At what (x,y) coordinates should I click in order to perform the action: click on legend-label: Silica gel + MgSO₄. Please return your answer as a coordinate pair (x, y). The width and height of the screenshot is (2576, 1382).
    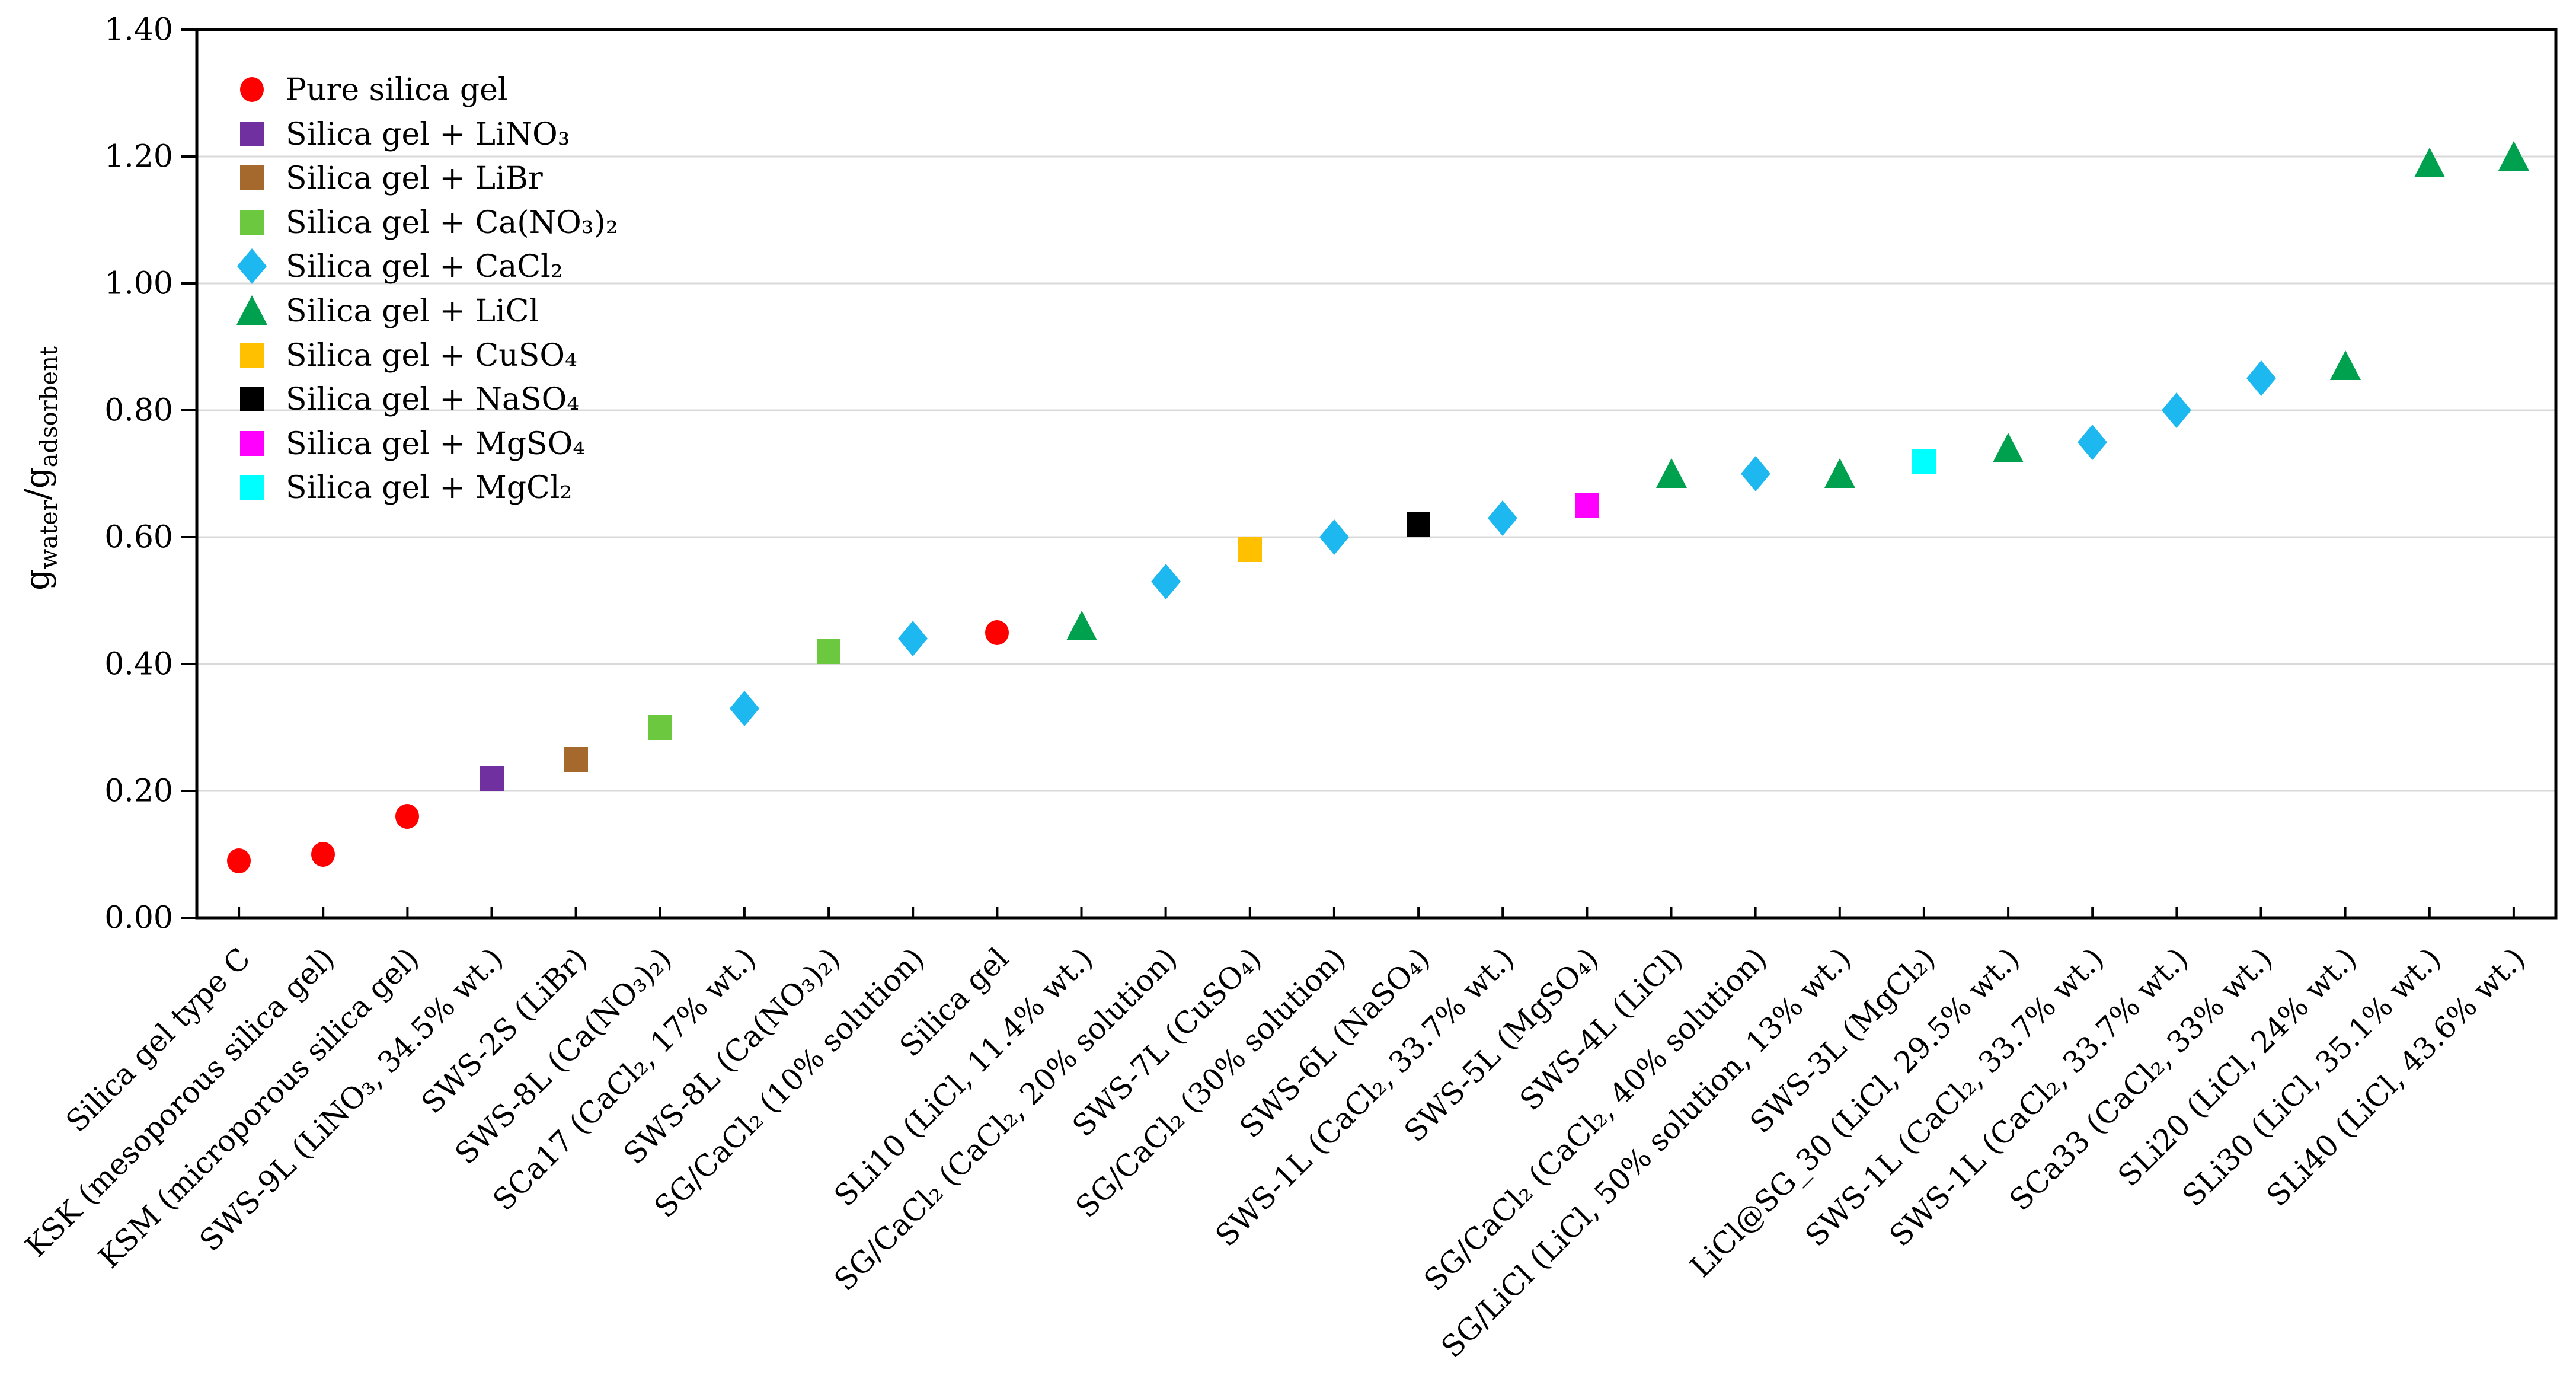
    Looking at the image, I should click on (435, 444).